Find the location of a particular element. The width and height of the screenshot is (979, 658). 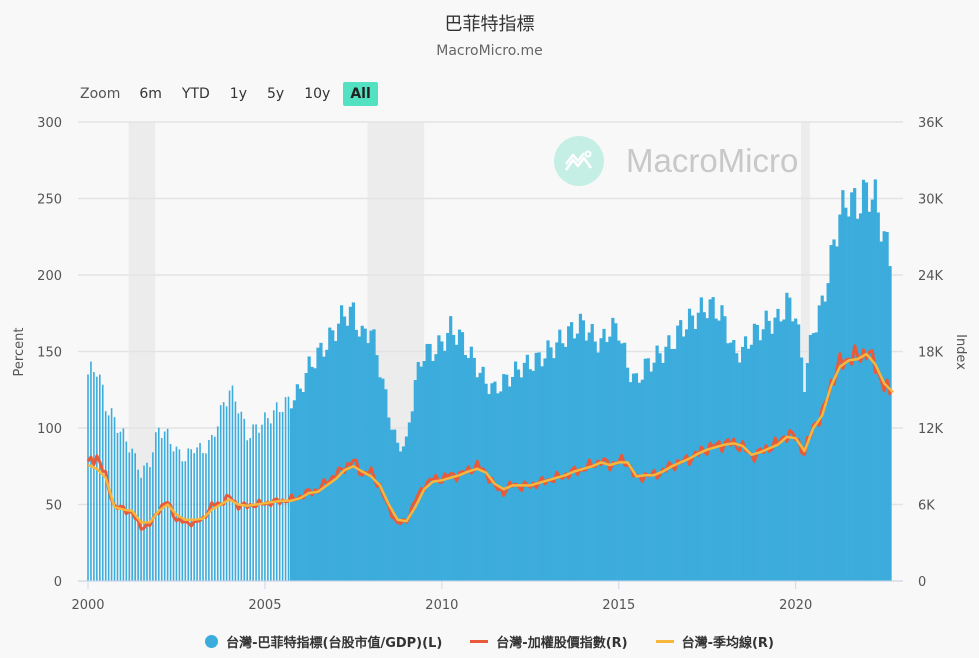

zoom-range-selector: Zoom 6m YTD 1y 5y 10y All is located at coordinates (232, 94).